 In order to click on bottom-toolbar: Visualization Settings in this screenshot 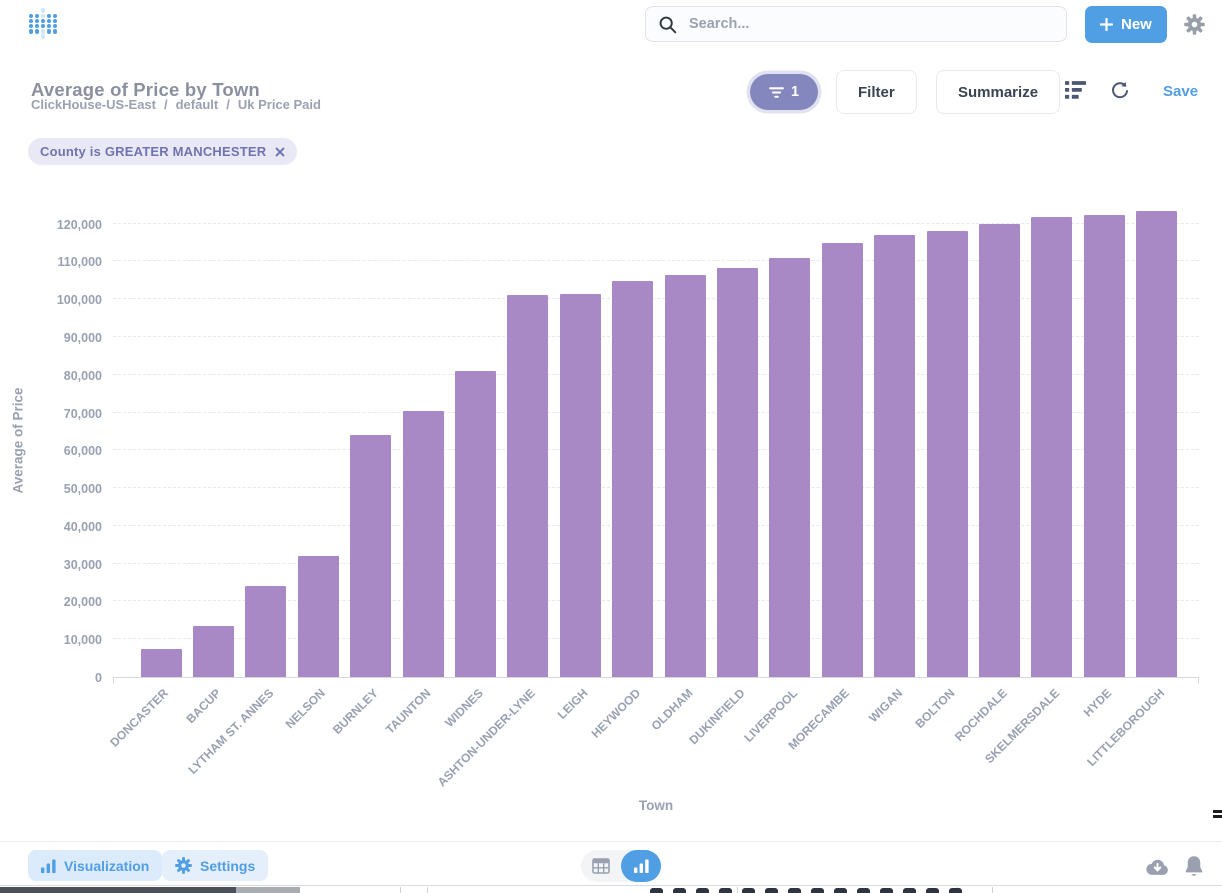, I will do `click(611, 864)`.